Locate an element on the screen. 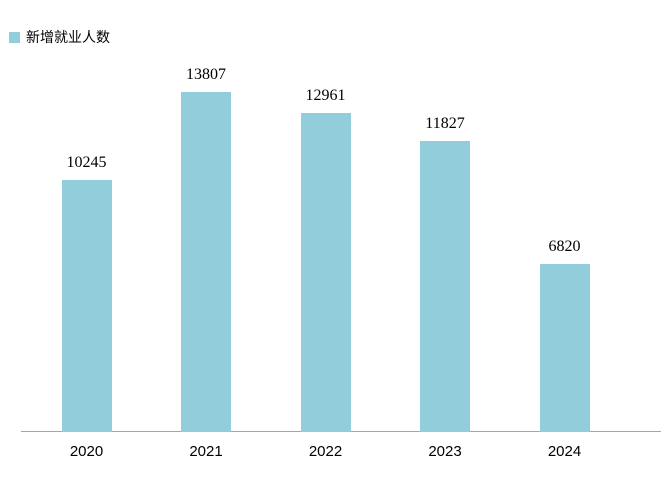 Image resolution: width=668 pixels, height=488 pixels. x-tick-label-2024: 2024 is located at coordinates (564, 451).